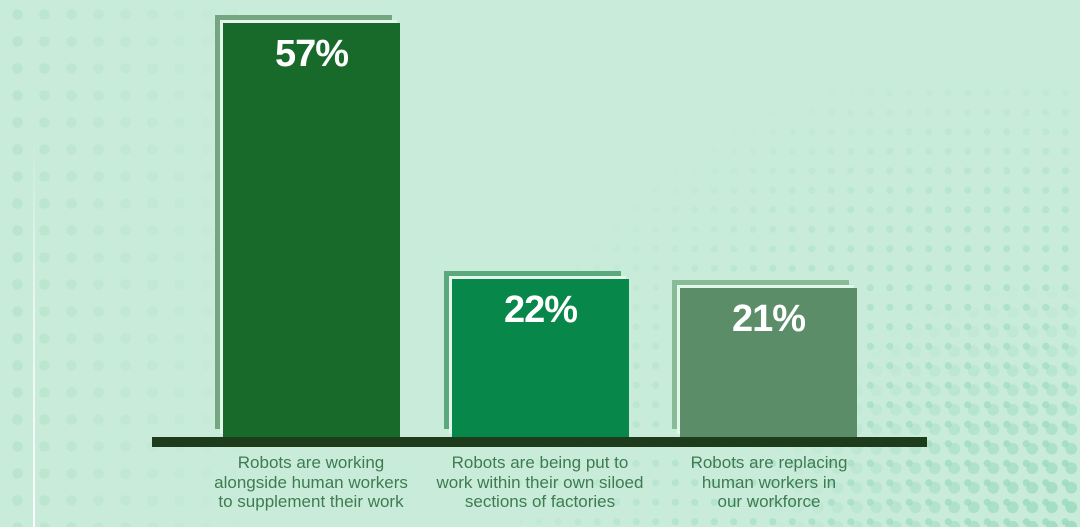  What do you see at coordinates (311, 462) in the screenshot?
I see `category-label-line: Robots are working` at bounding box center [311, 462].